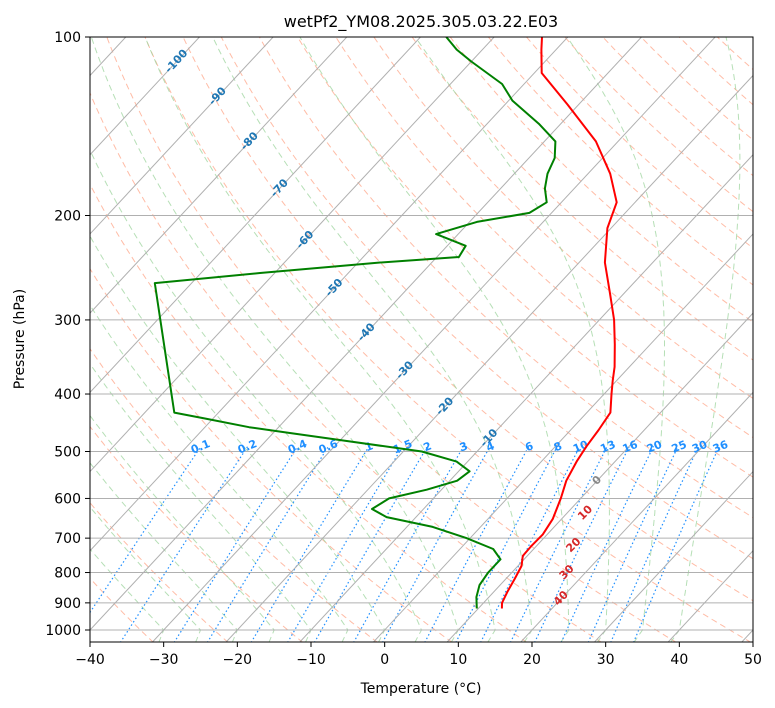  I want to click on mixing-ratio-label: 10, so click(580, 447).